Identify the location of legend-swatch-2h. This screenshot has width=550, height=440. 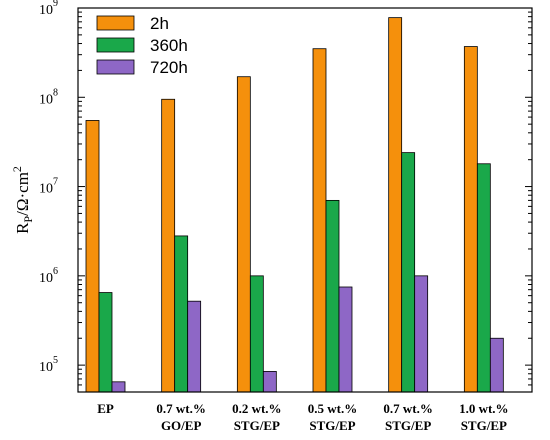
(115, 23).